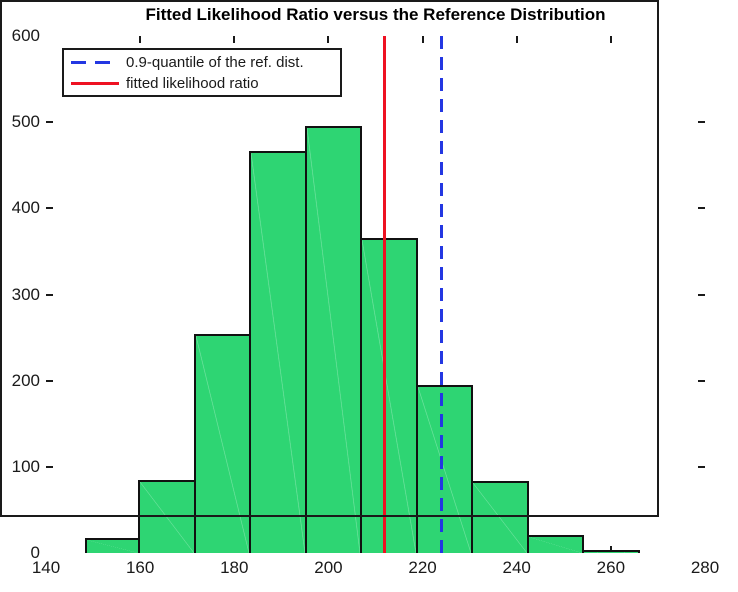  Describe the element at coordinates (442, 294) in the screenshot. I see `quantile-line` at that location.